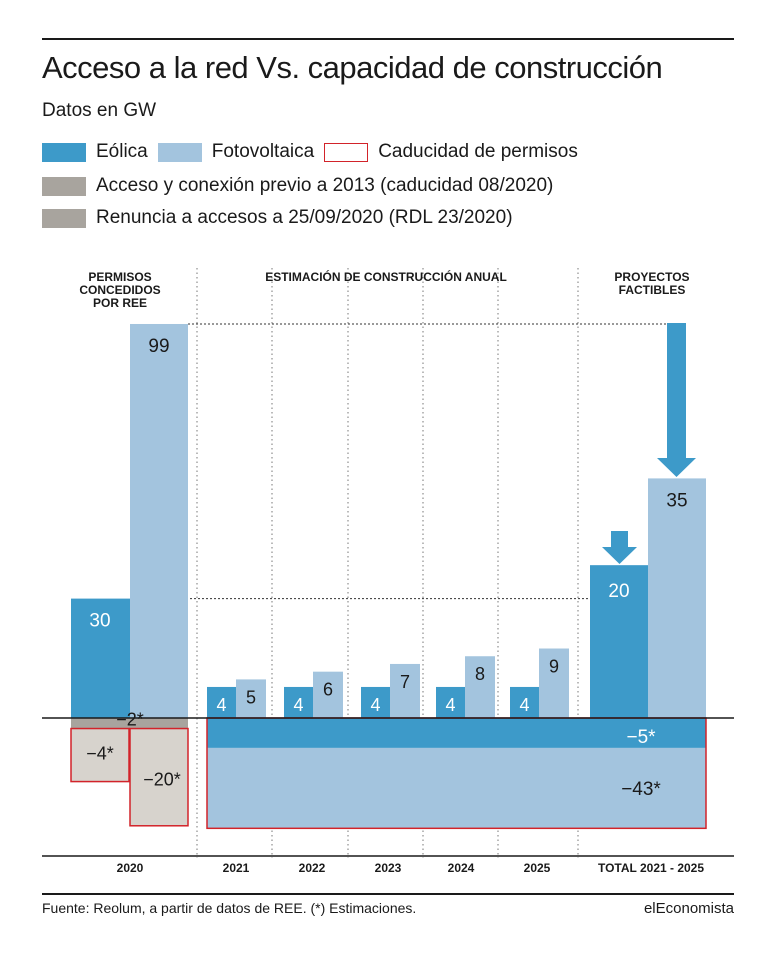 This screenshot has height=956, width=770. Describe the element at coordinates (388, 894) in the screenshot. I see `footer-rule` at that location.